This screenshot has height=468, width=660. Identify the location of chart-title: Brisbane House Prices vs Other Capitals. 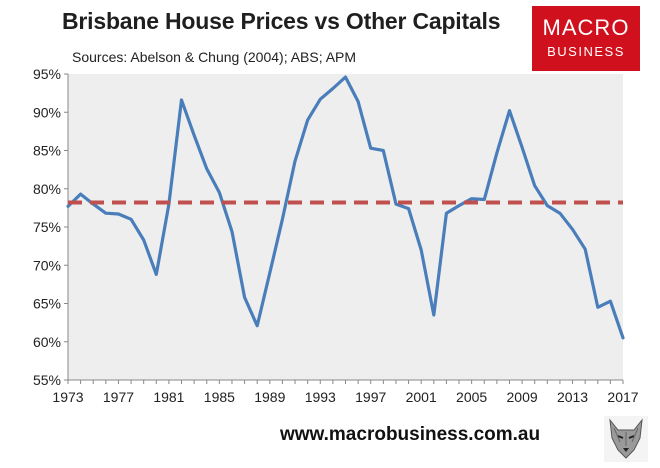
(281, 21).